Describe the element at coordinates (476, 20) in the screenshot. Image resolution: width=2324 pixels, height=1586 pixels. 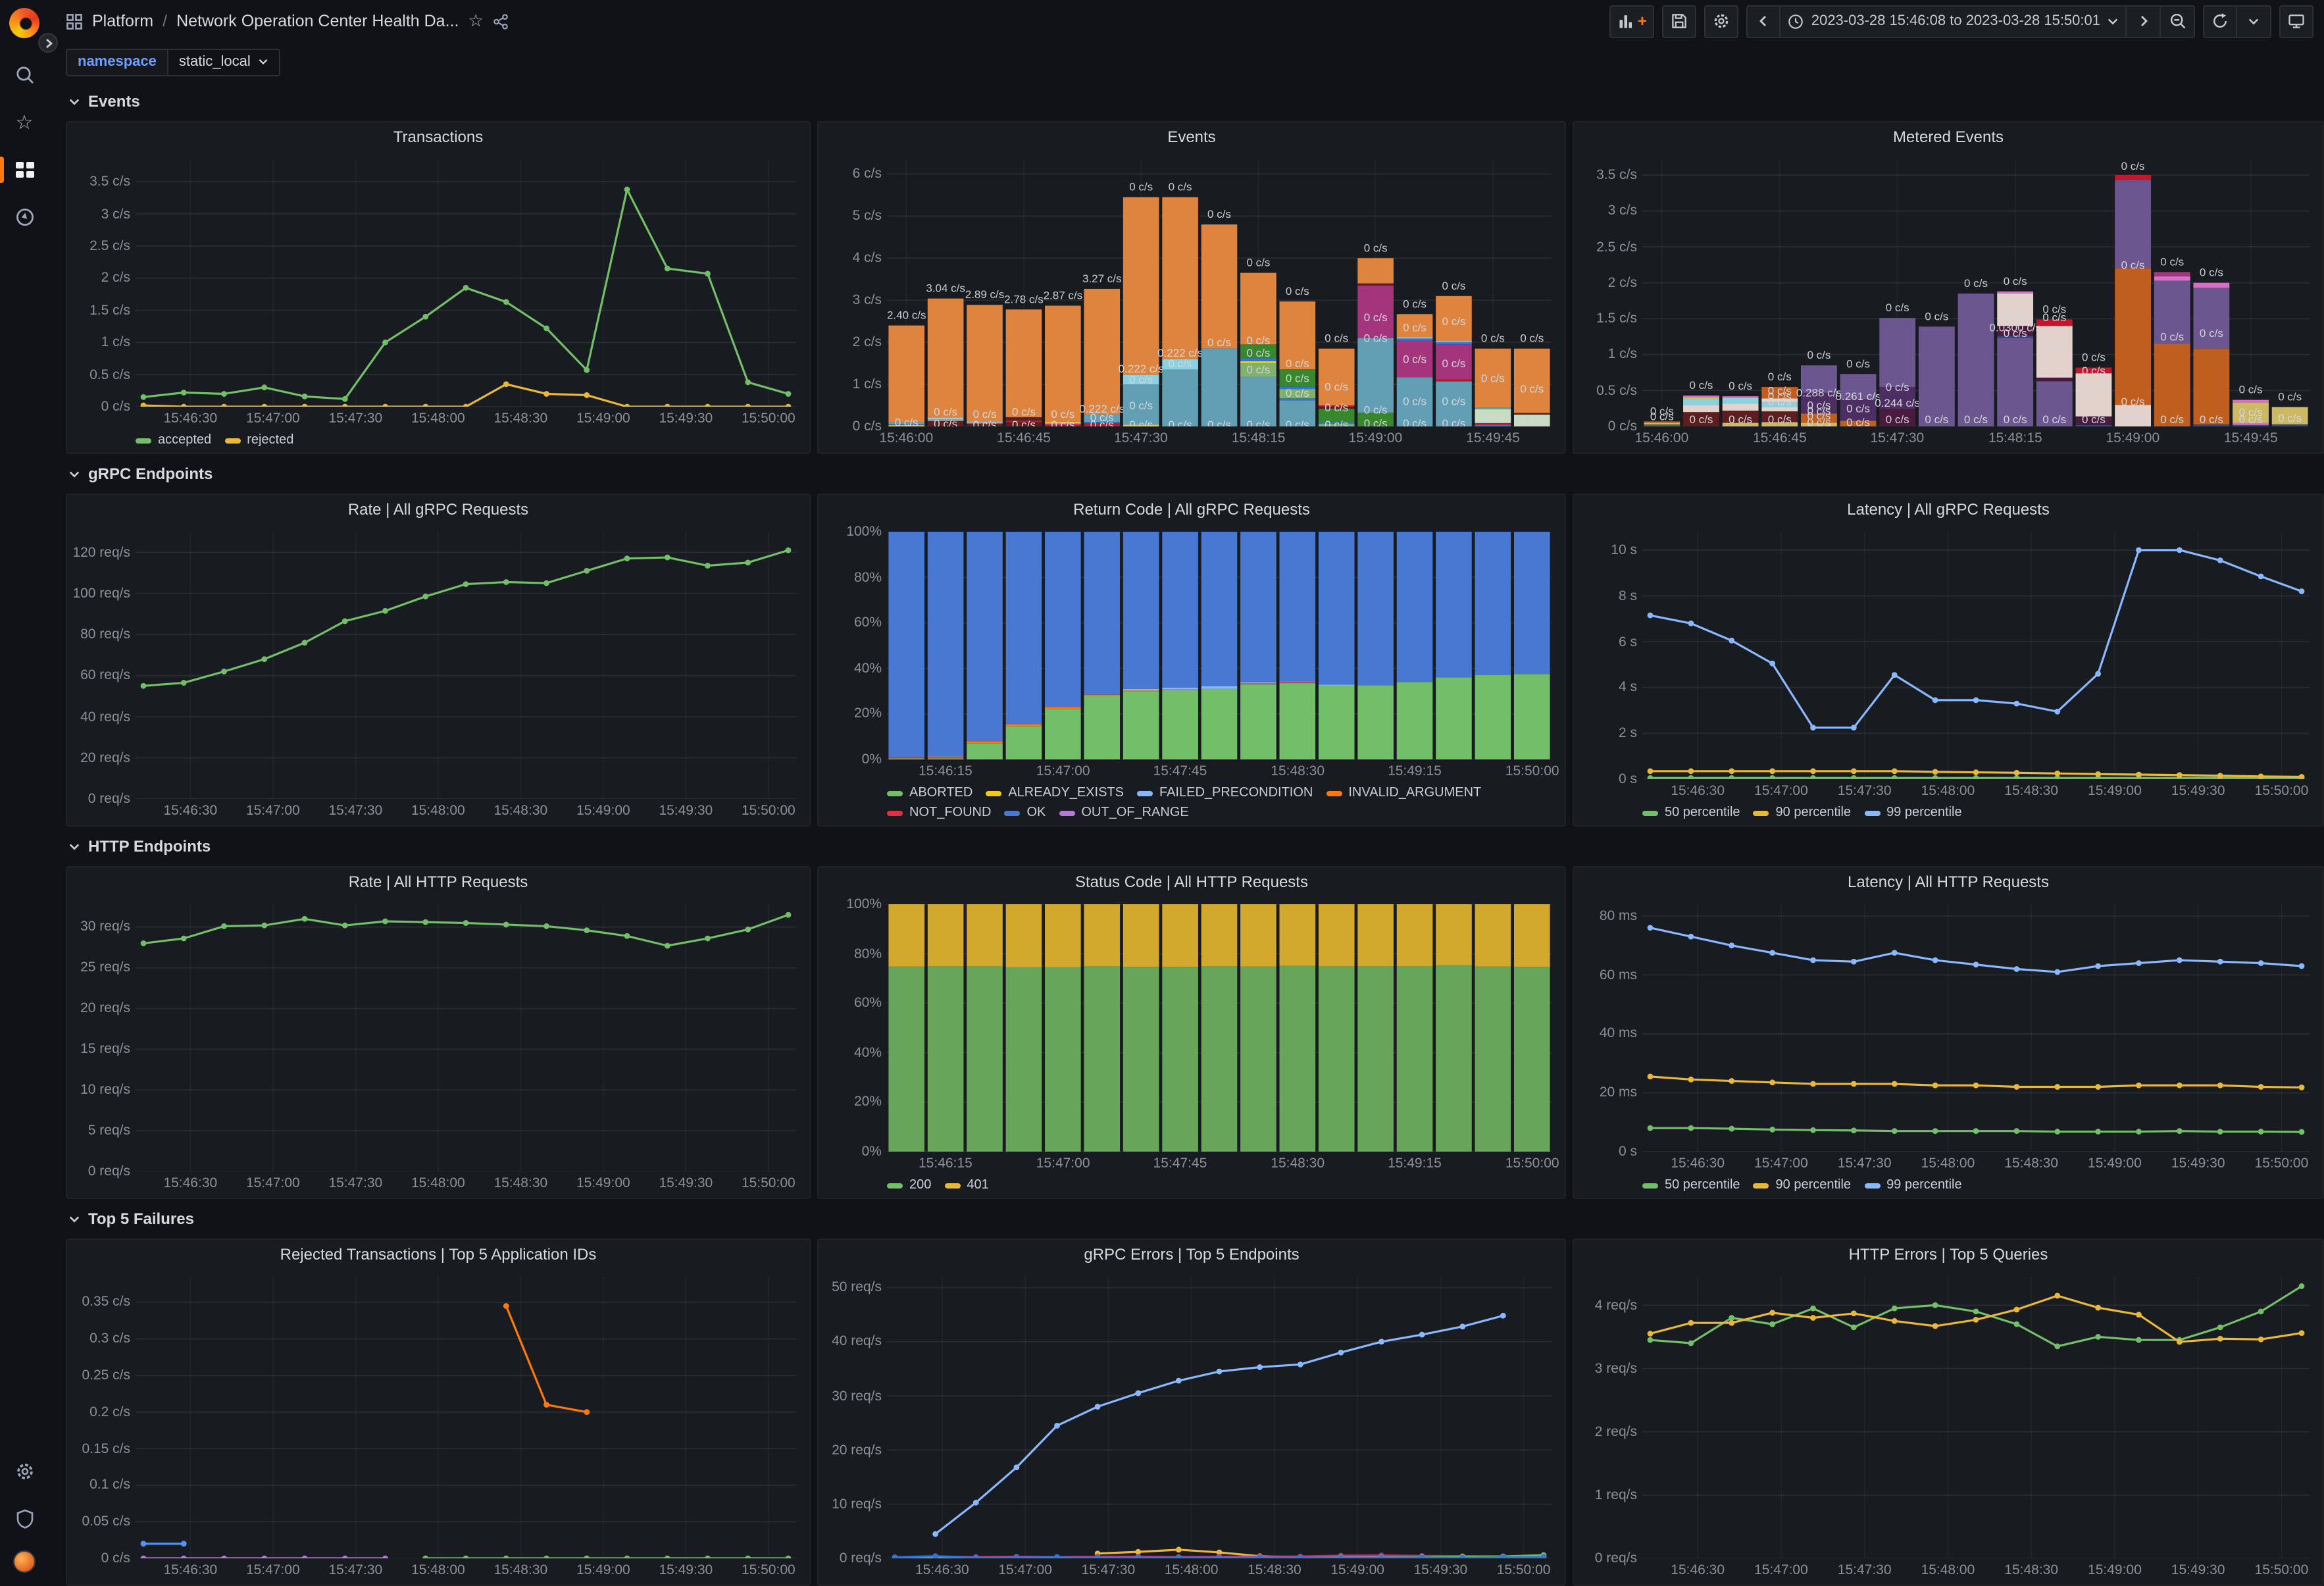
I see `favorite-star-icon: ☆` at that location.